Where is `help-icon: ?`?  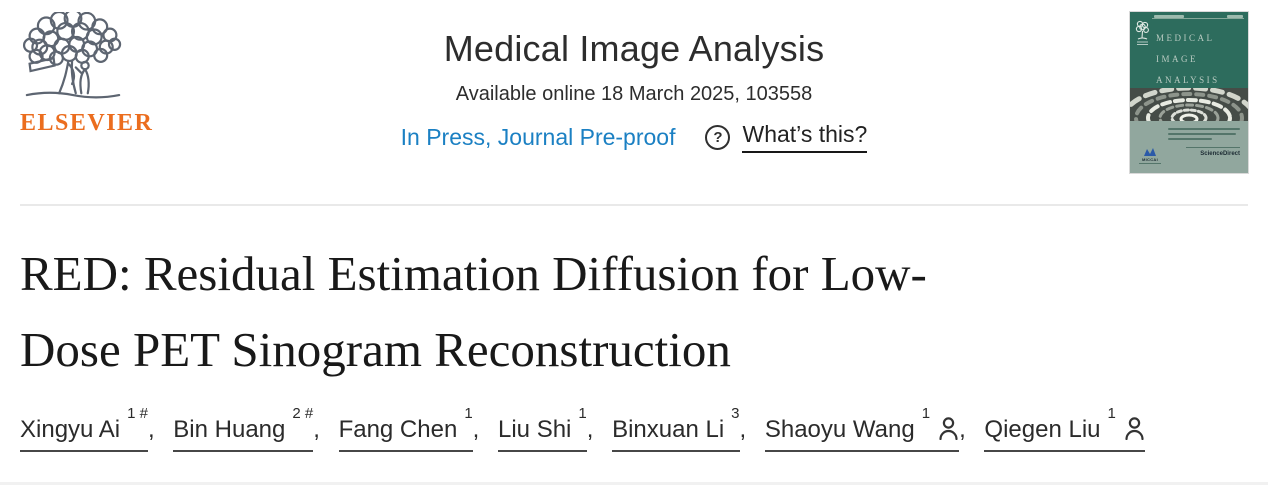
help-icon: ? is located at coordinates (718, 137).